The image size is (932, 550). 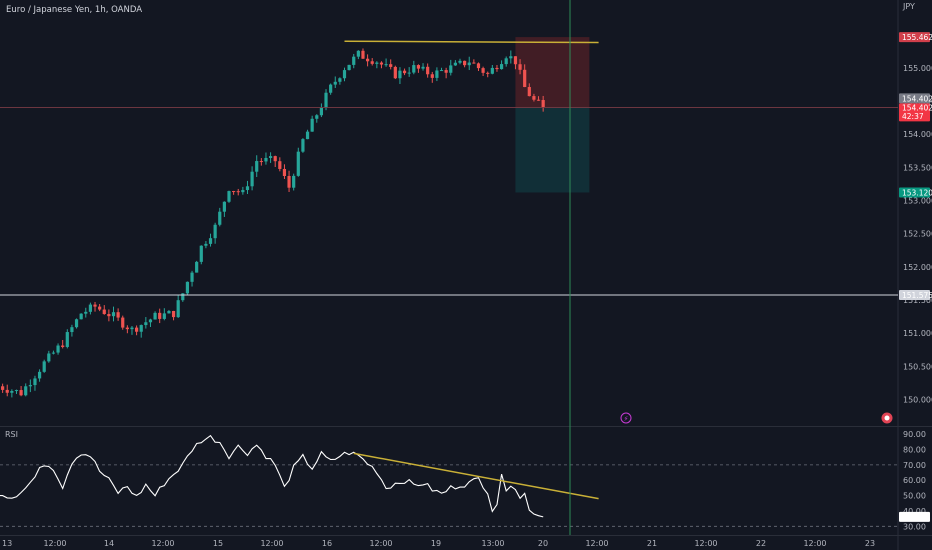 I want to click on price-tick-label: 150.000, so click(x=917, y=399).